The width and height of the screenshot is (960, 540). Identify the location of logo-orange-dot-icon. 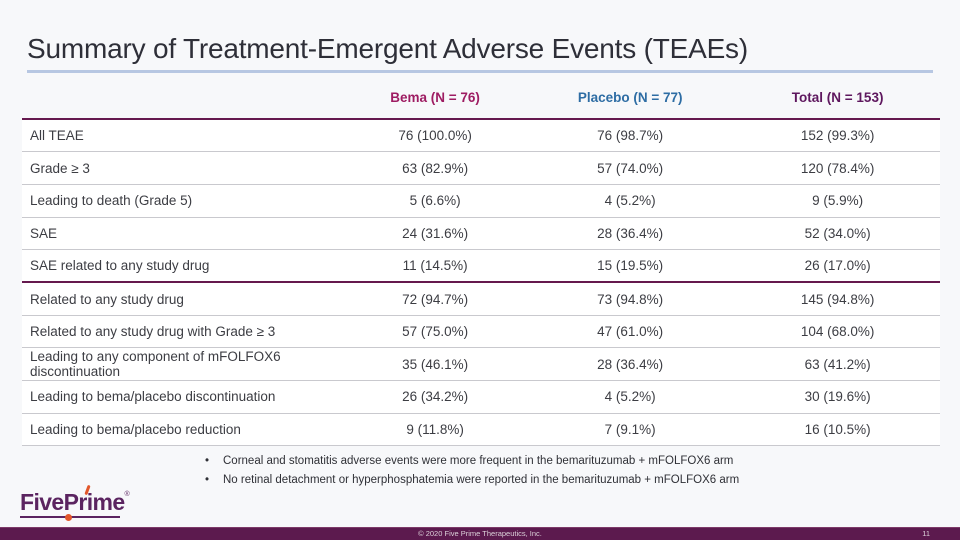
(68, 517).